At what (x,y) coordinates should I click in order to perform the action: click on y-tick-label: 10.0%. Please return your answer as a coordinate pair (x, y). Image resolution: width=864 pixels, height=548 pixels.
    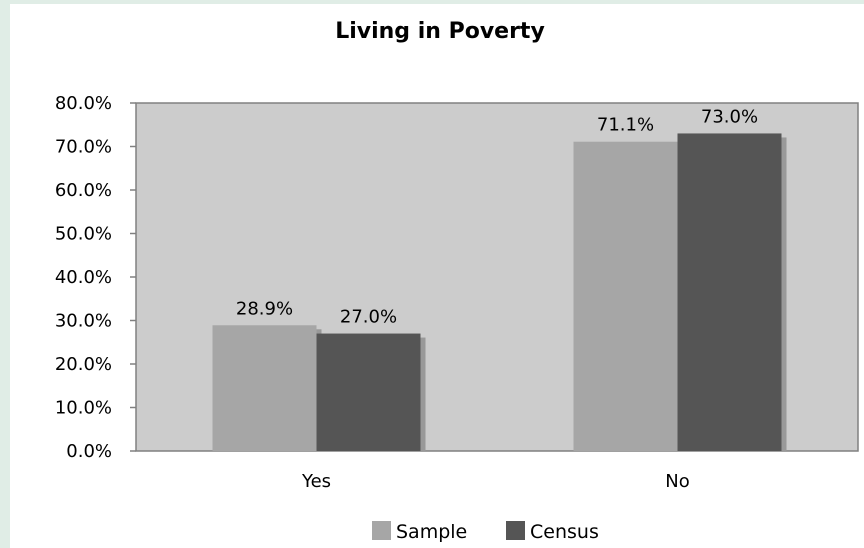
    Looking at the image, I should click on (83, 408).